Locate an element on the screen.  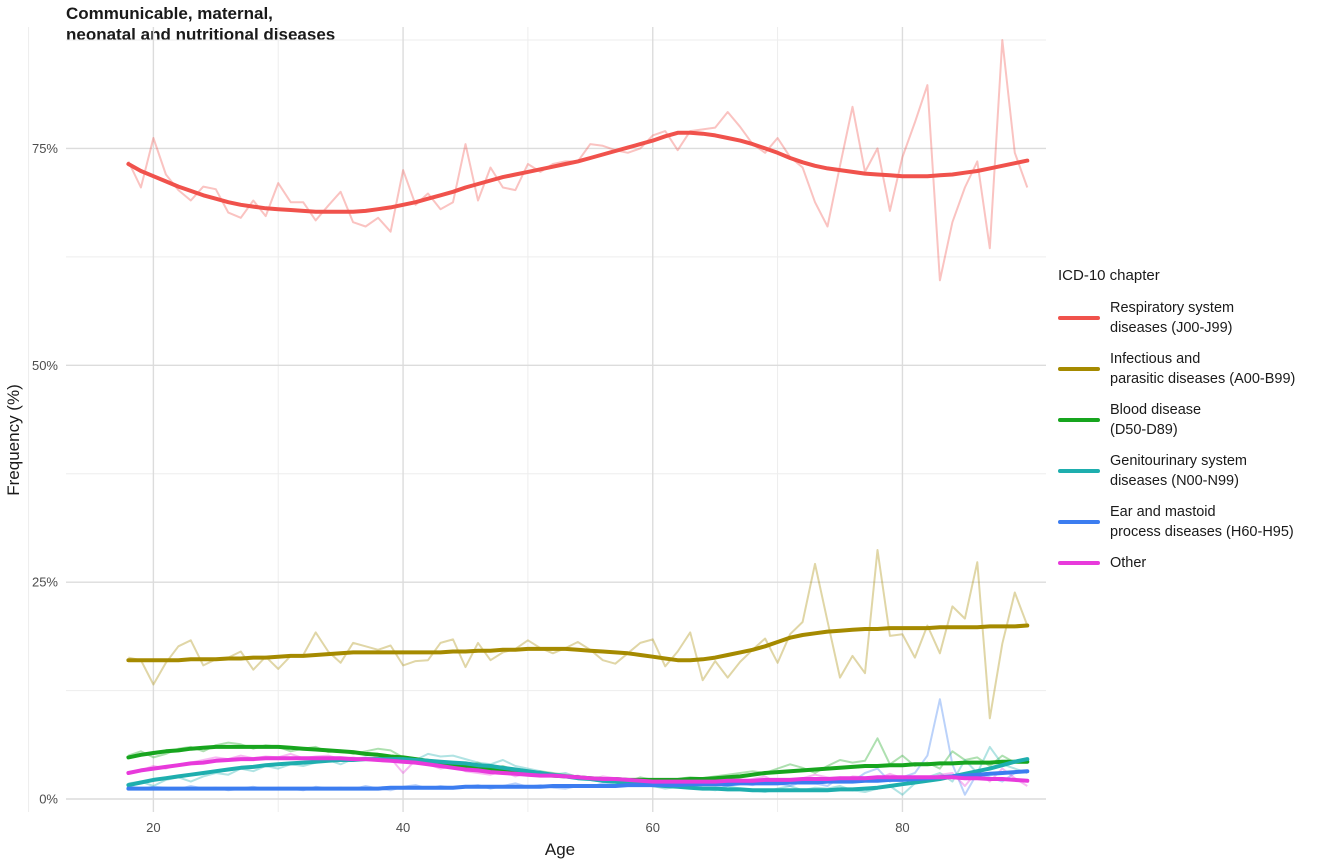
y-axis-label: Frequency (%) is located at coordinates (14, 440).